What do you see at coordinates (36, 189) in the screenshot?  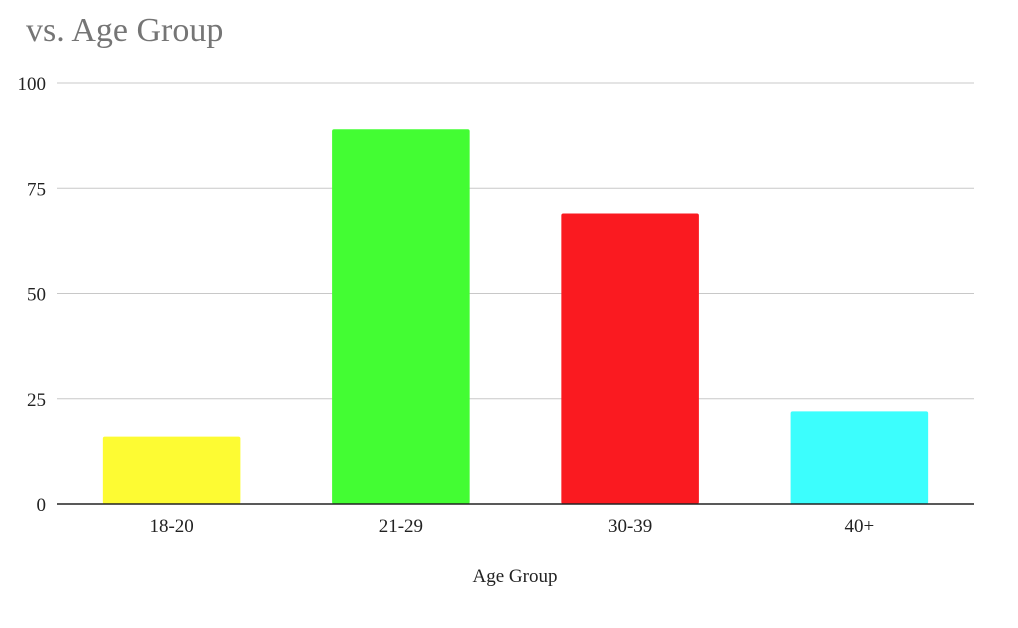 I see `y-tick-label: 75` at bounding box center [36, 189].